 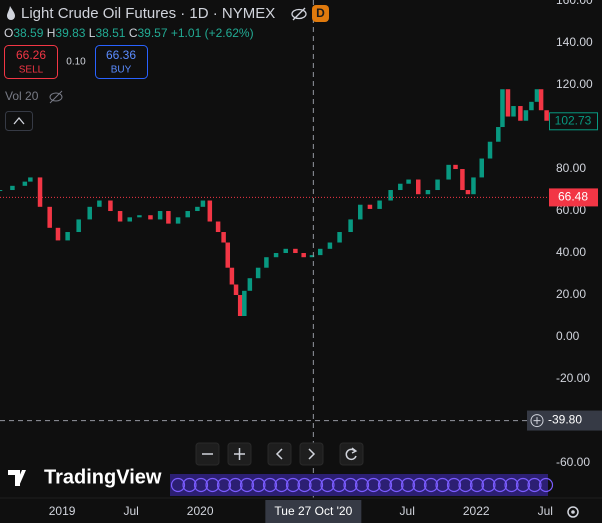 What do you see at coordinates (62, 511) in the screenshot?
I see `x-tick-label: 2019` at bounding box center [62, 511].